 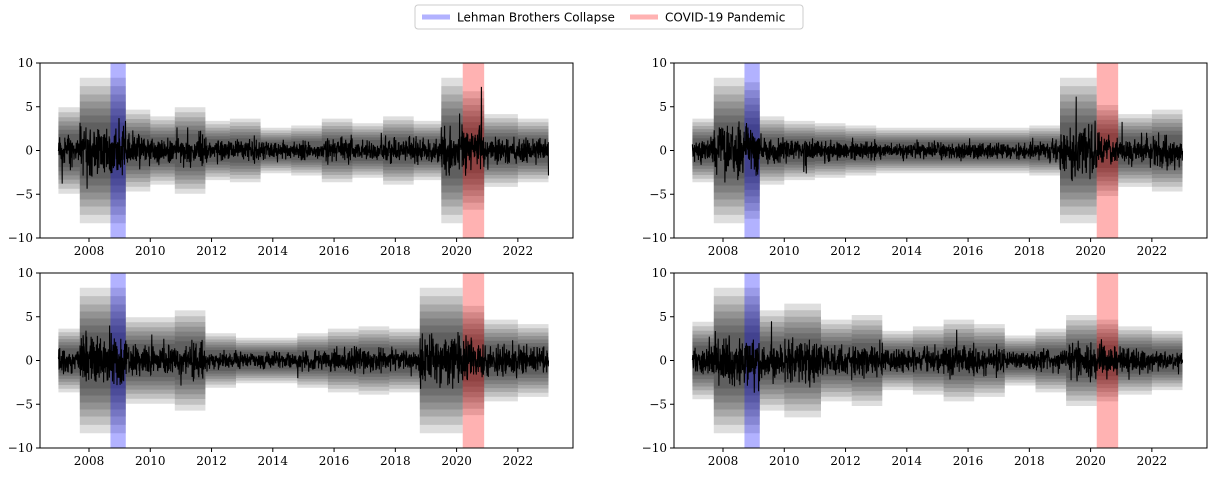 What do you see at coordinates (536, 18) in the screenshot?
I see `legend-label-lehman: Lehman Brothers Collapse` at bounding box center [536, 18].